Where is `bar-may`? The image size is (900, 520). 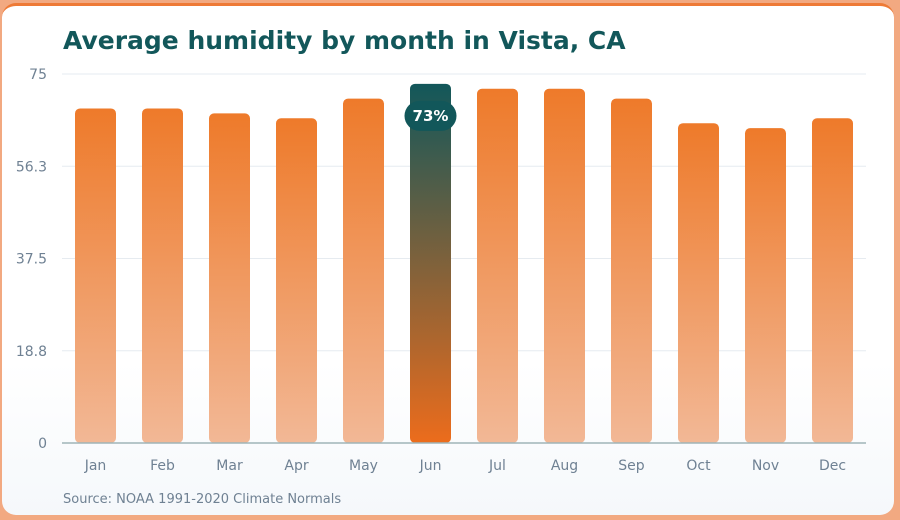 bar-may is located at coordinates (363, 270).